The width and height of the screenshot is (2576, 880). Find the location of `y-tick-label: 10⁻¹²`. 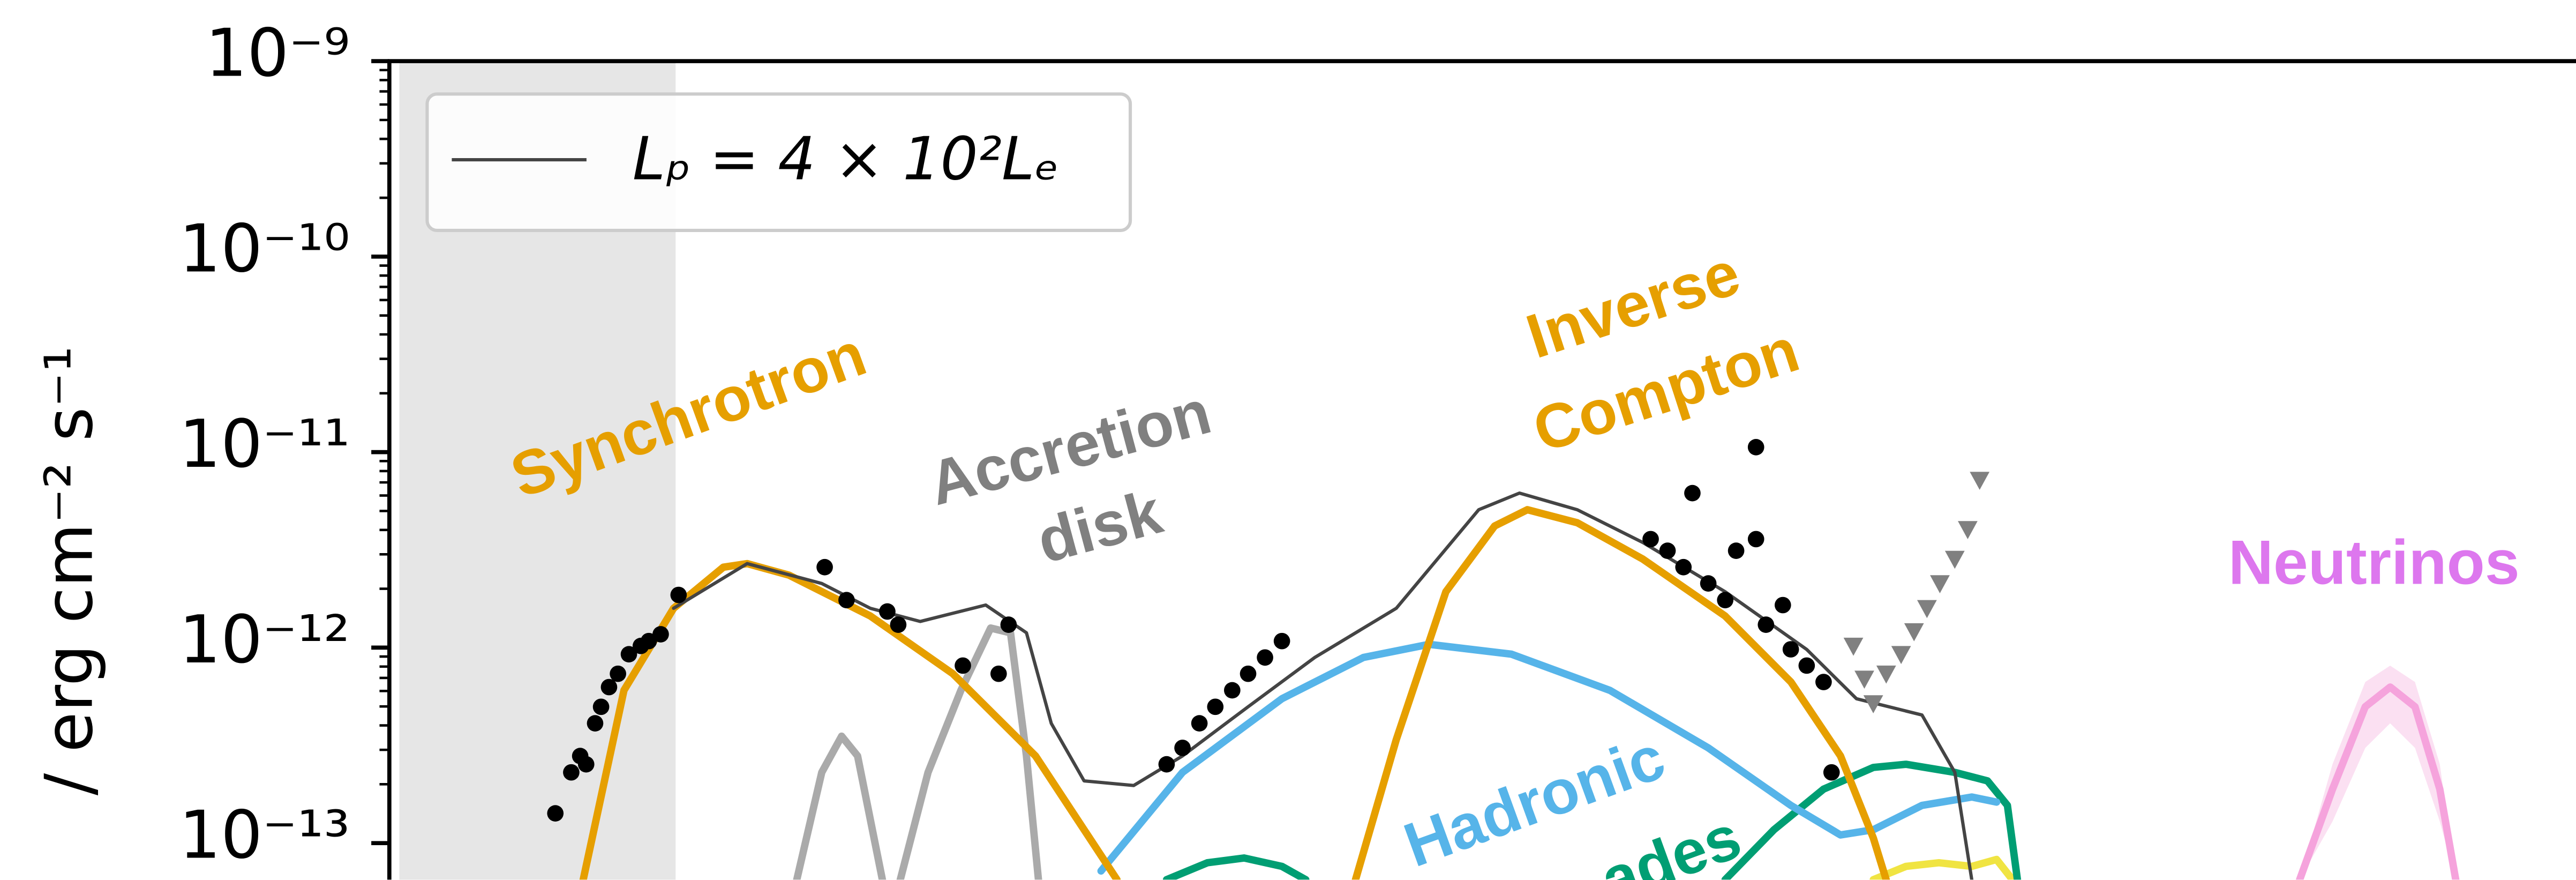

y-tick-label: 10⁻¹² is located at coordinates (264, 639).